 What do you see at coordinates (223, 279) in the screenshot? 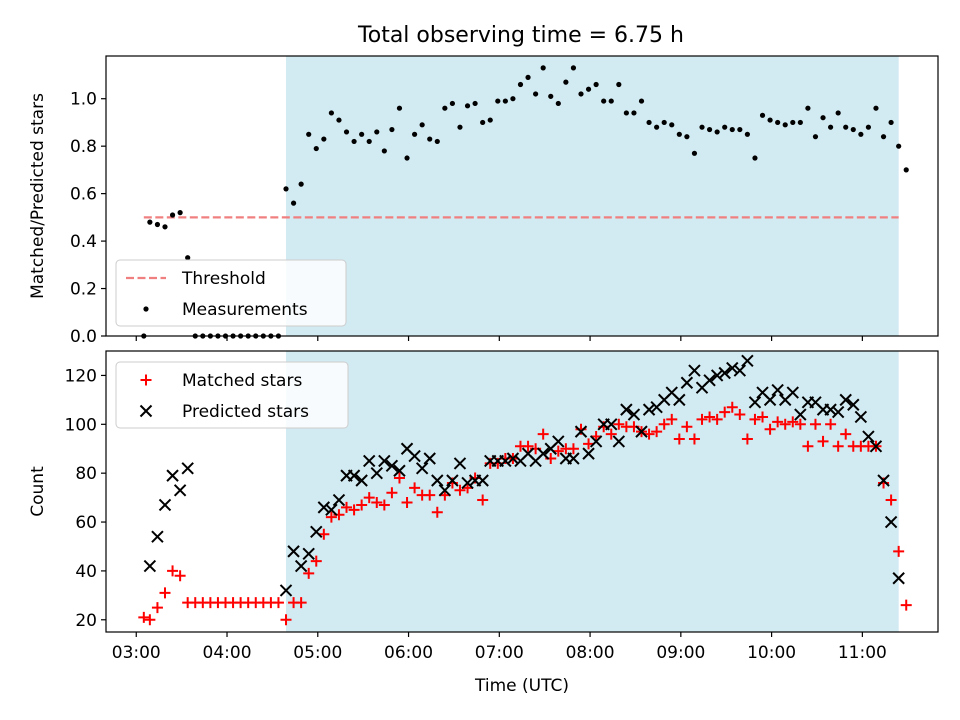
I see `legend-label: Threshold` at bounding box center [223, 279].